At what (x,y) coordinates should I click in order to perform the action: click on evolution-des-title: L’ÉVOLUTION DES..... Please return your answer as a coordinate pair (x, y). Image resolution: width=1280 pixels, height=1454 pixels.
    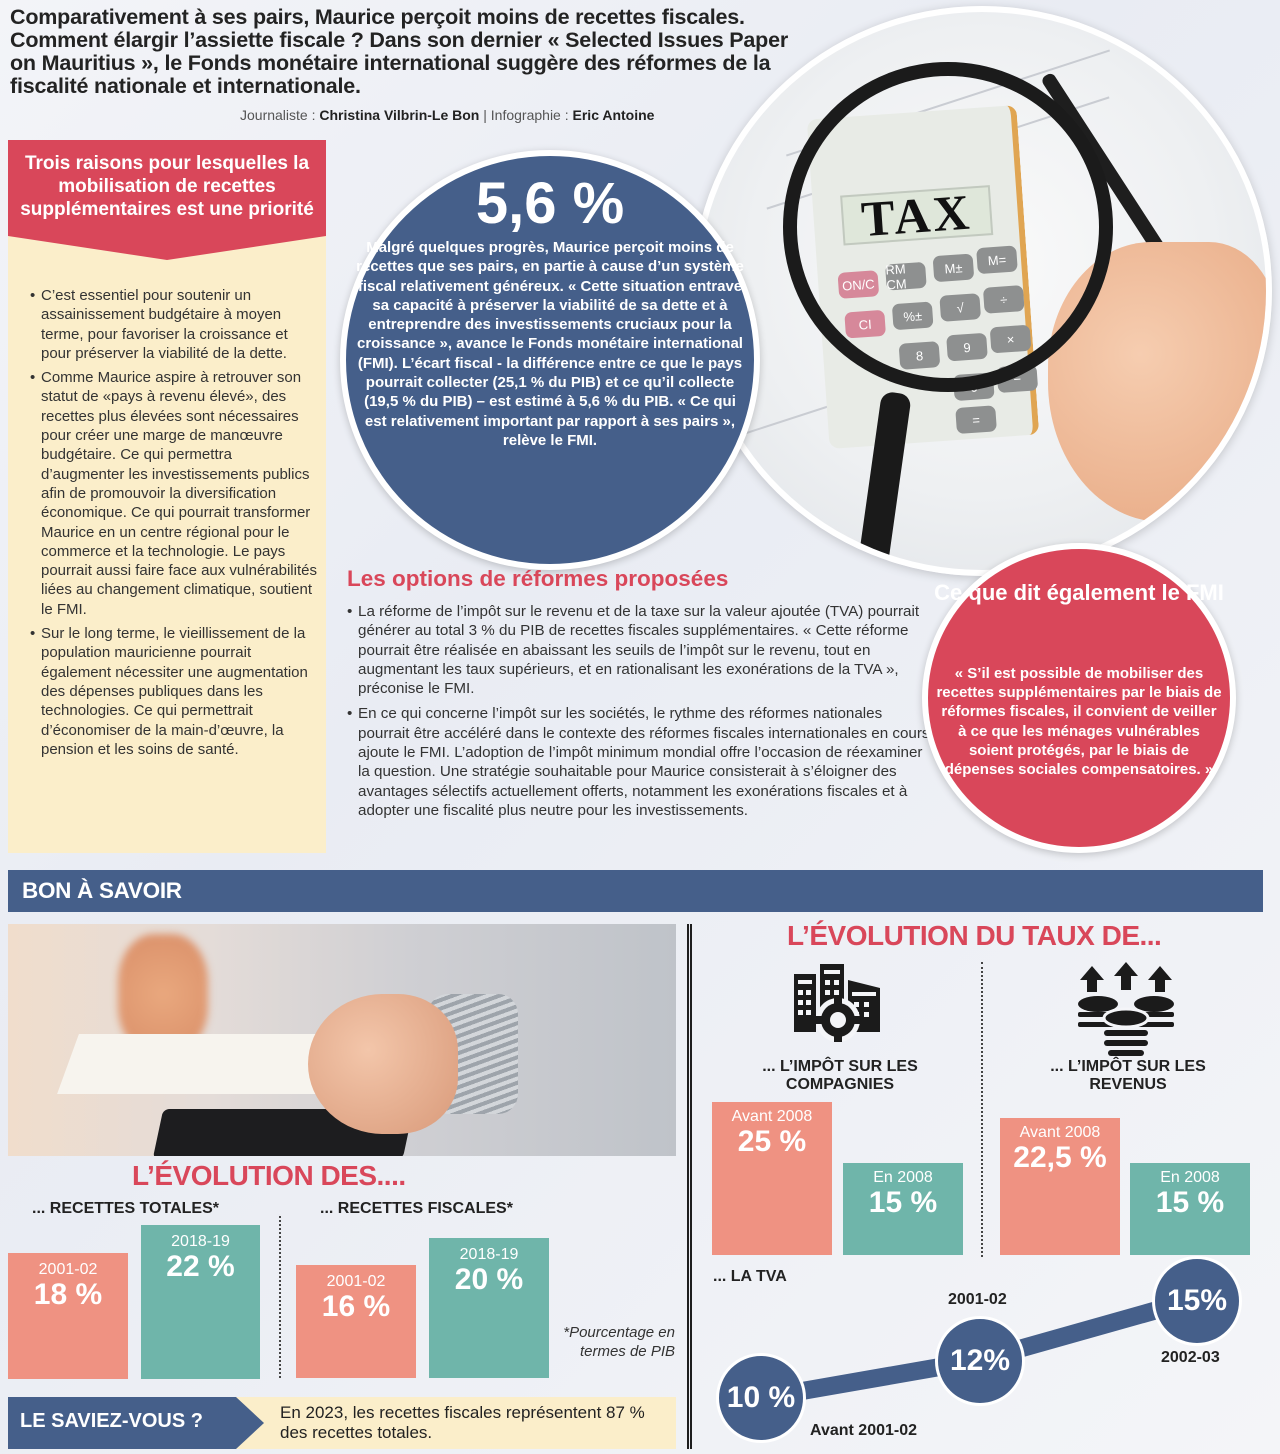
    Looking at the image, I should click on (269, 1175).